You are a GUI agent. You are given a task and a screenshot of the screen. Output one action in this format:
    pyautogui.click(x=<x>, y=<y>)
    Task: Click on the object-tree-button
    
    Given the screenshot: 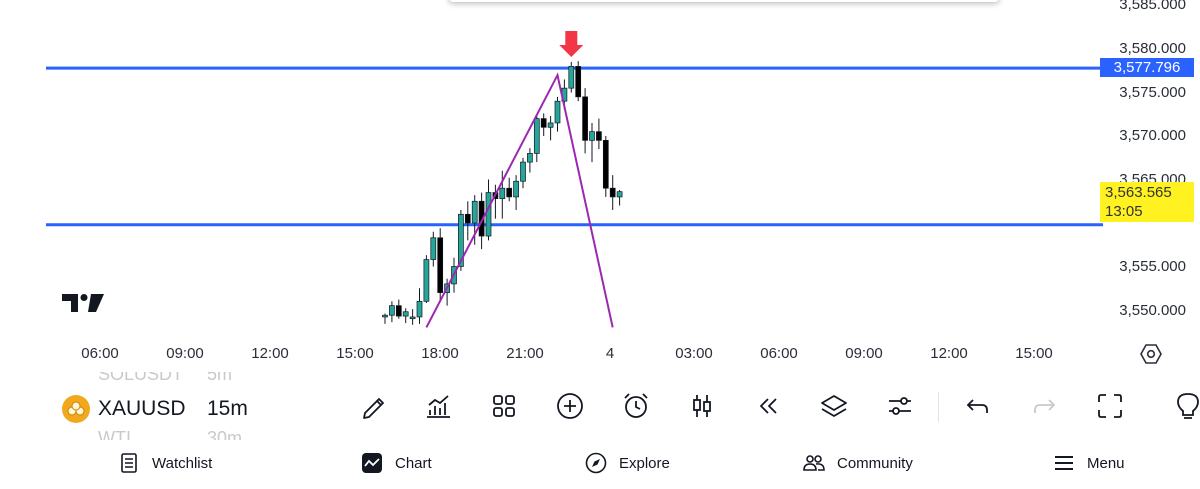 What is the action you would take?
    pyautogui.click(x=834, y=406)
    